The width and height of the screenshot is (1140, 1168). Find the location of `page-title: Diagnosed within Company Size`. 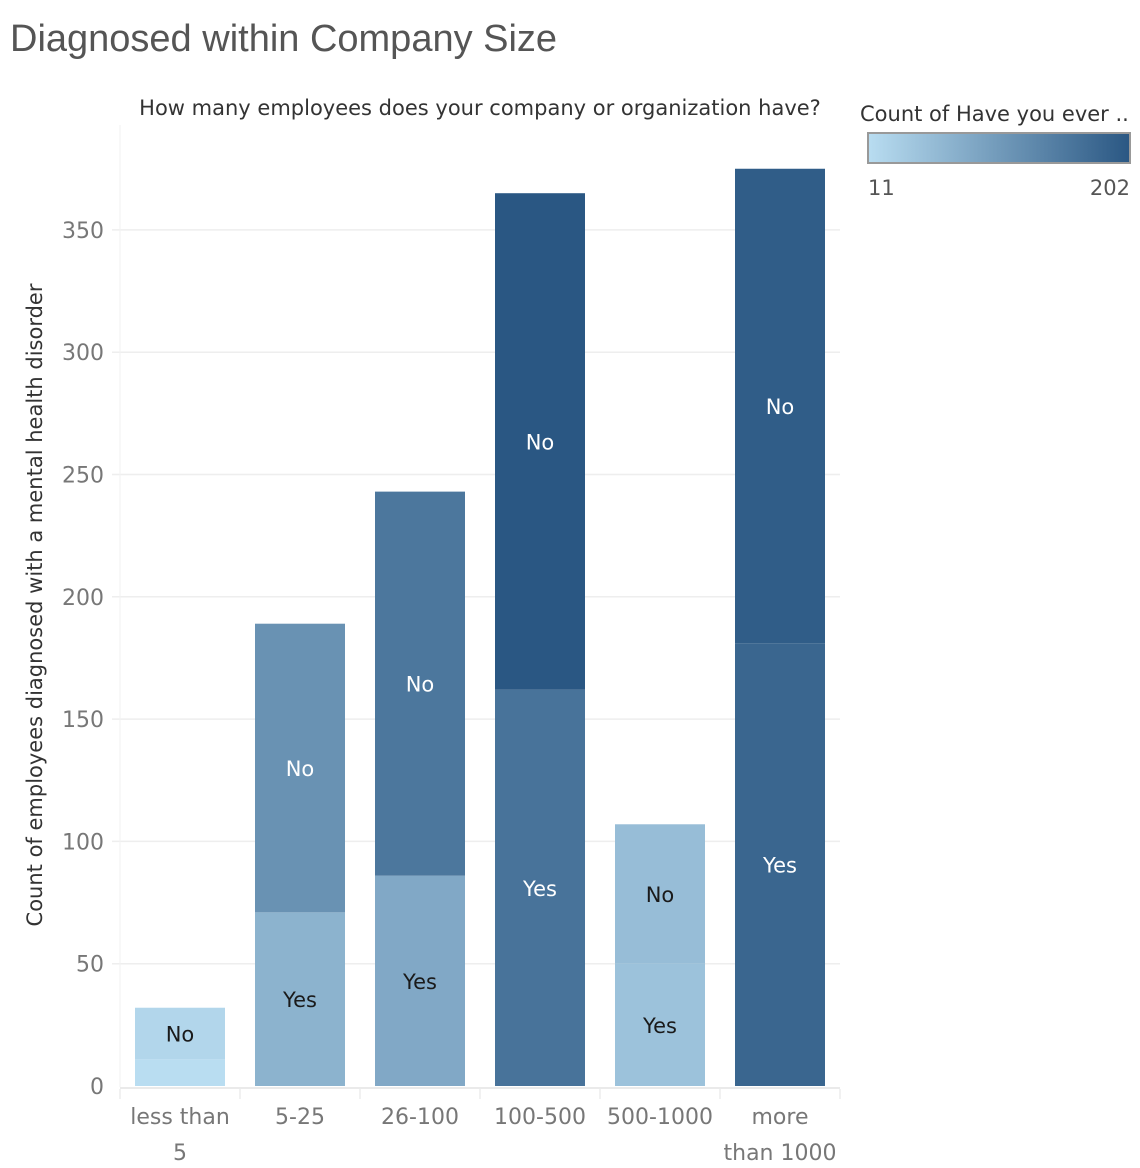

page-title: Diagnosed within Company Size is located at coordinates (284, 39).